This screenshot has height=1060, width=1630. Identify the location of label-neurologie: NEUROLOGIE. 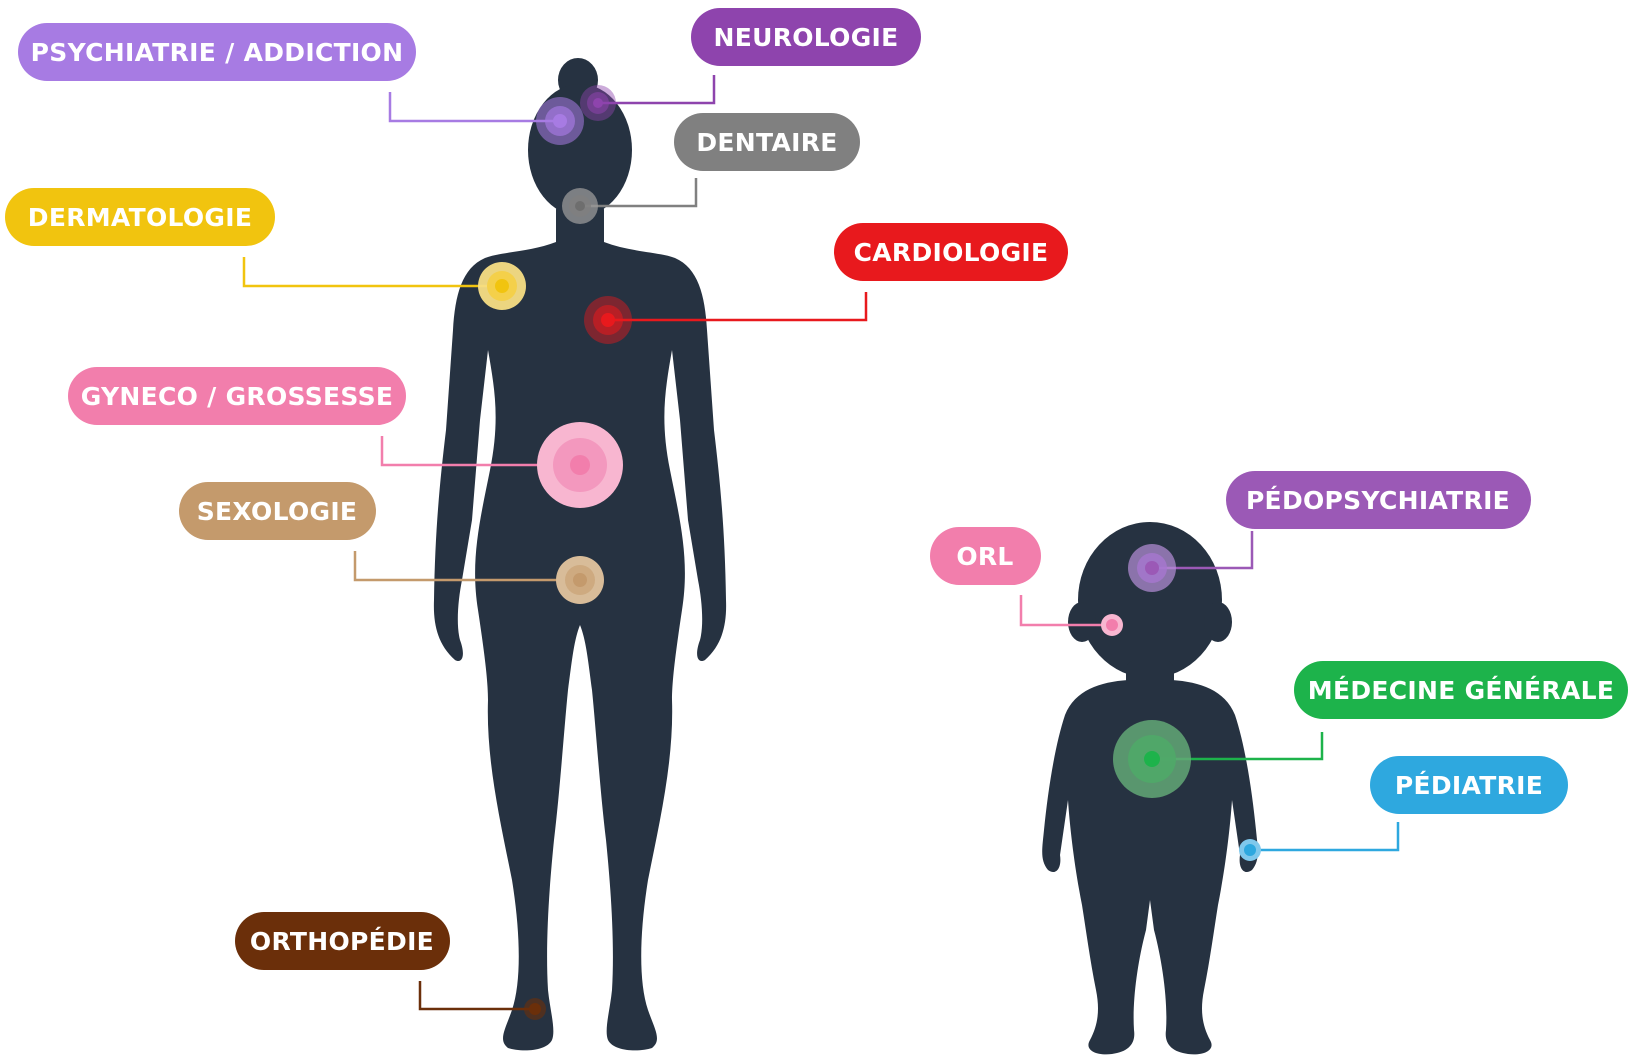
(806, 37).